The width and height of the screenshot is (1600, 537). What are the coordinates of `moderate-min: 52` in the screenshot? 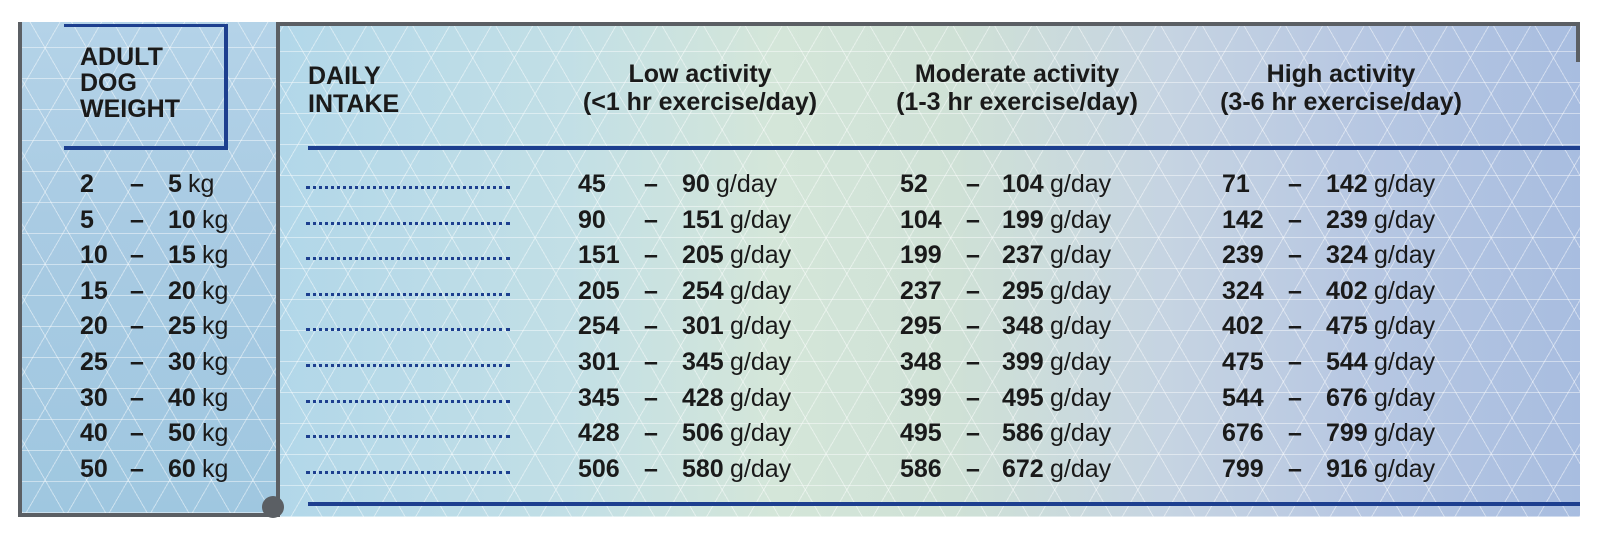 It's located at (914, 184).